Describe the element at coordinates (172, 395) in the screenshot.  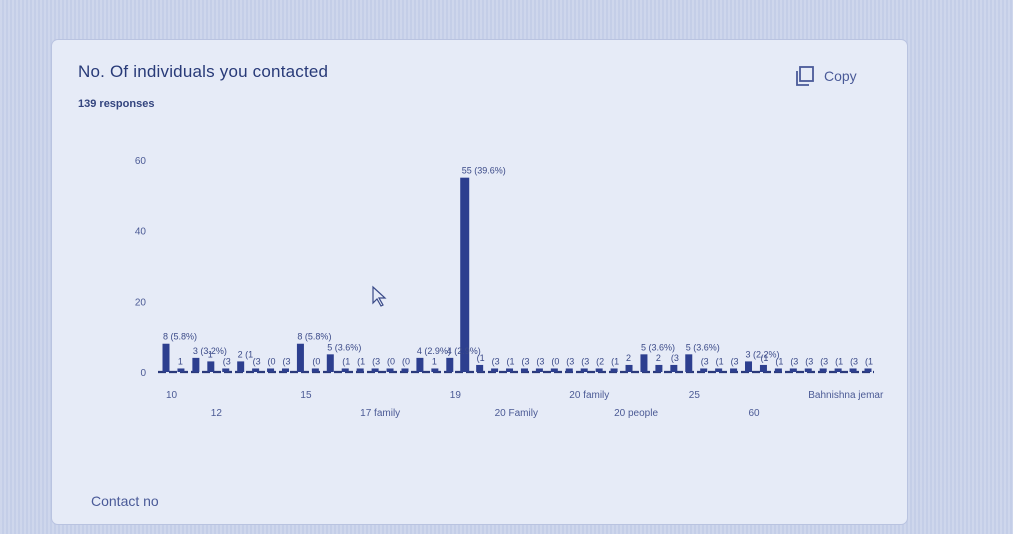
I see `x-tick-label: 10` at that location.